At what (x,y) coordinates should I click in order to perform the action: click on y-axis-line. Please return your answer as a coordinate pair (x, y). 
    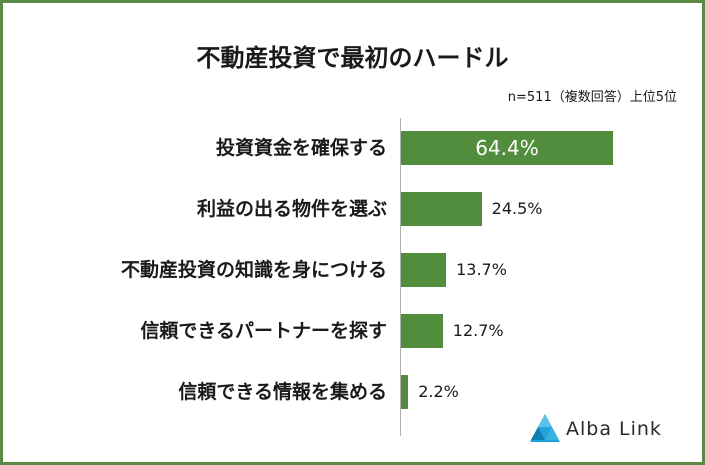
    Looking at the image, I should click on (400, 277).